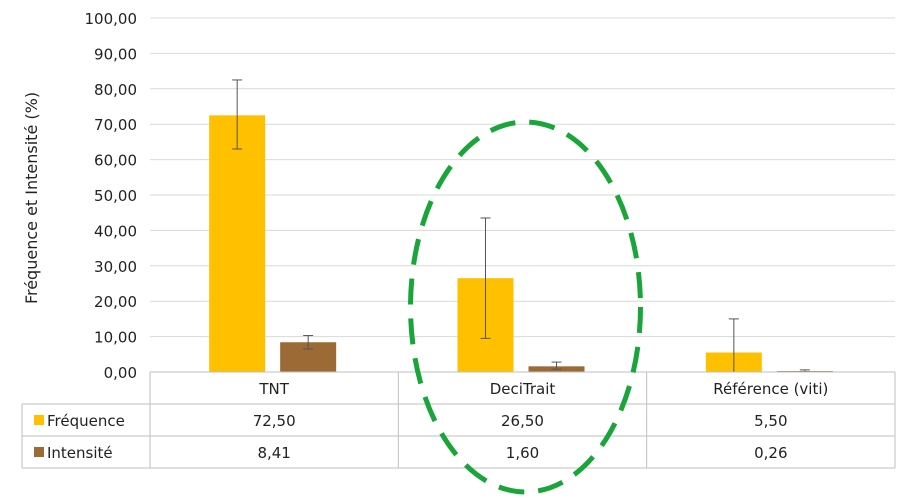 The width and height of the screenshot is (897, 498). Describe the element at coordinates (522, 421) in the screenshot. I see `data-label: 26,50` at that location.